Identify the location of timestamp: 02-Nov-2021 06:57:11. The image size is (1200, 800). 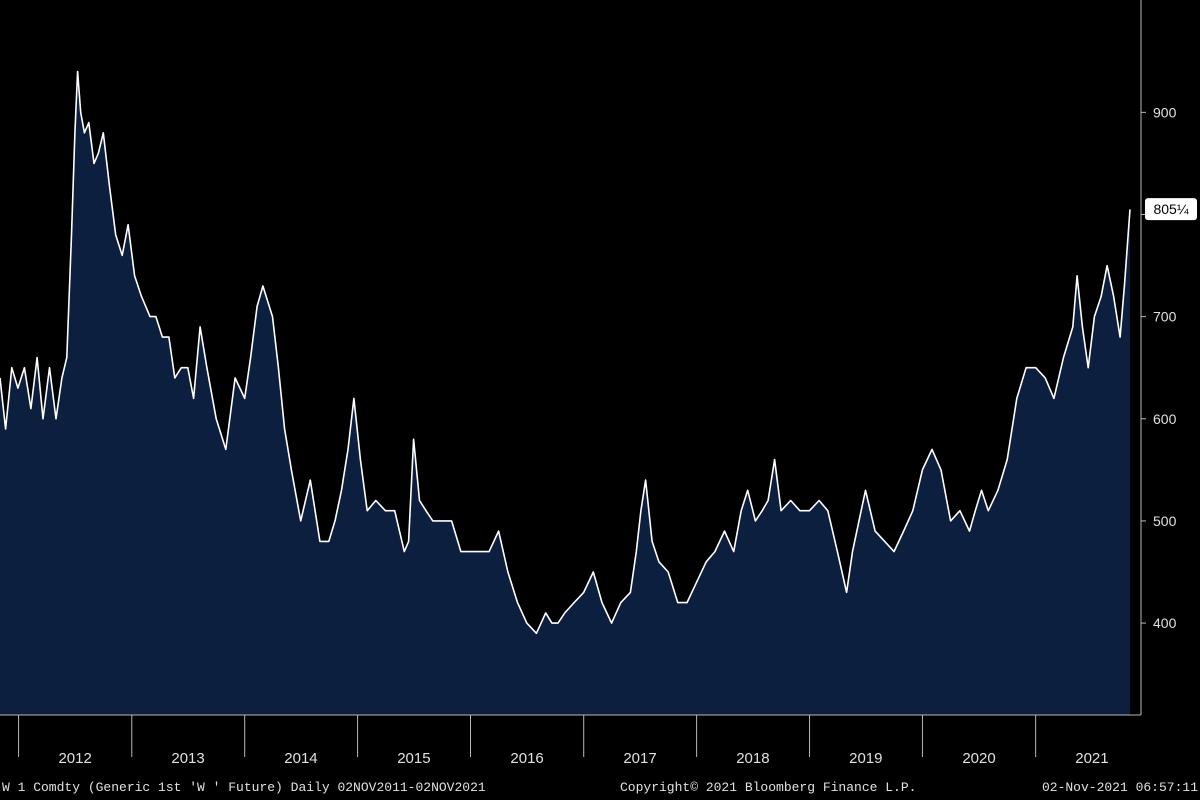
(1119, 787).